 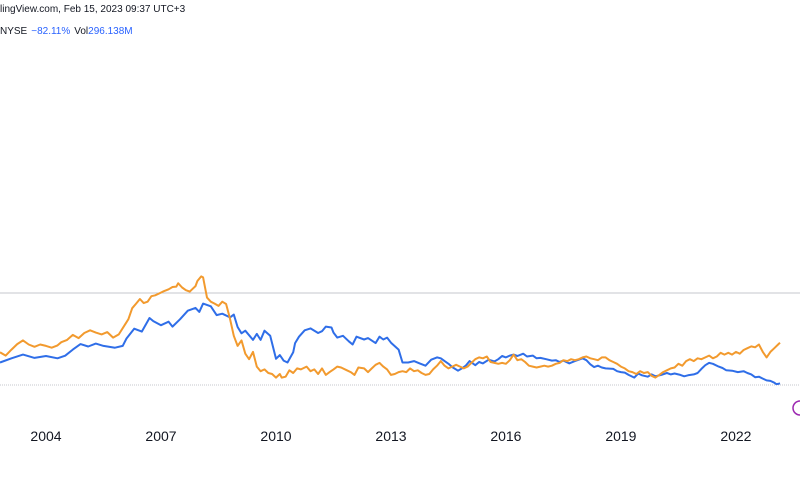 What do you see at coordinates (81, 31) in the screenshot?
I see `volume-label: Vol` at bounding box center [81, 31].